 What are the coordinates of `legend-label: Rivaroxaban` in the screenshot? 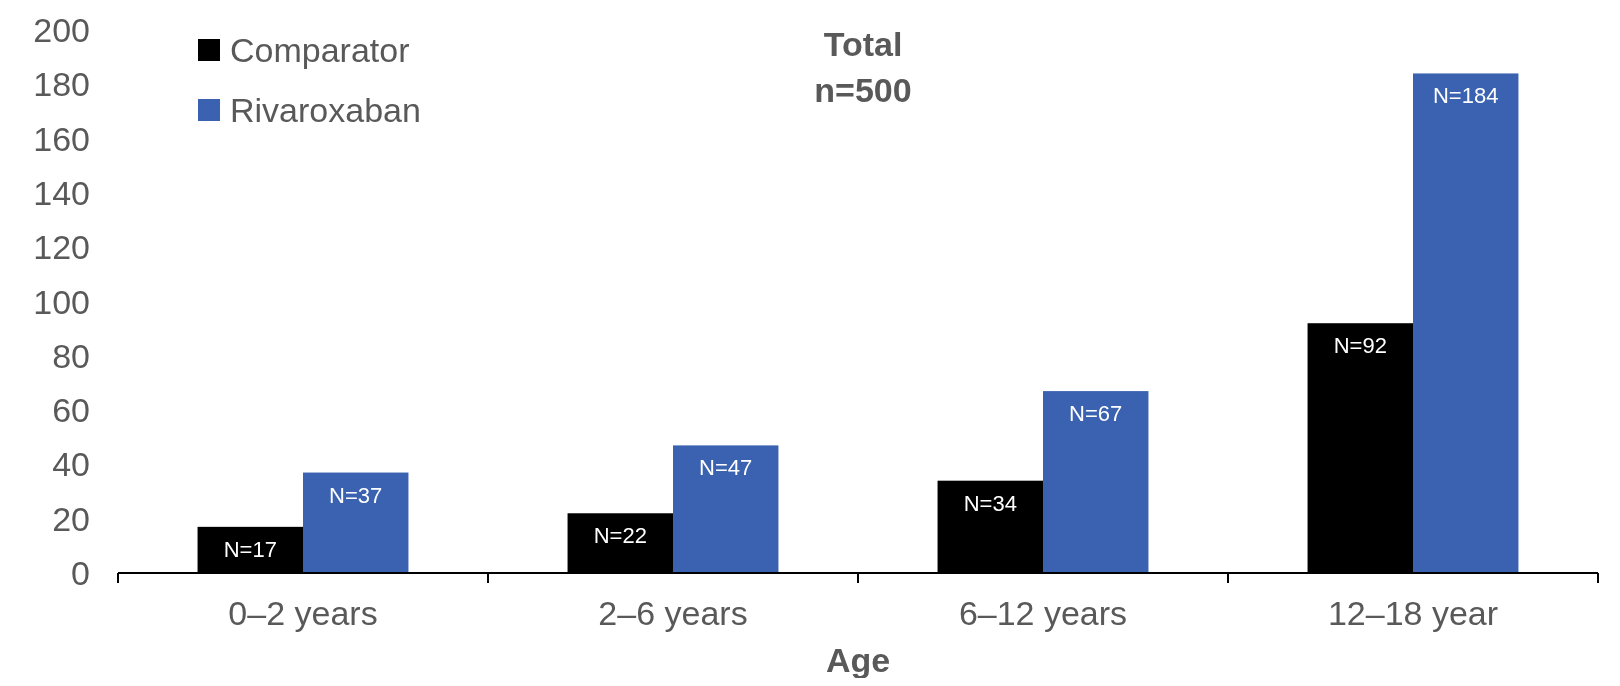 It's located at (325, 110).